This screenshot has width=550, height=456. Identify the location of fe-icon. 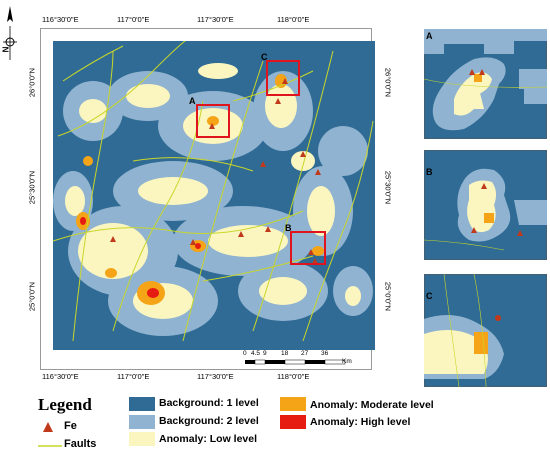
(48, 427).